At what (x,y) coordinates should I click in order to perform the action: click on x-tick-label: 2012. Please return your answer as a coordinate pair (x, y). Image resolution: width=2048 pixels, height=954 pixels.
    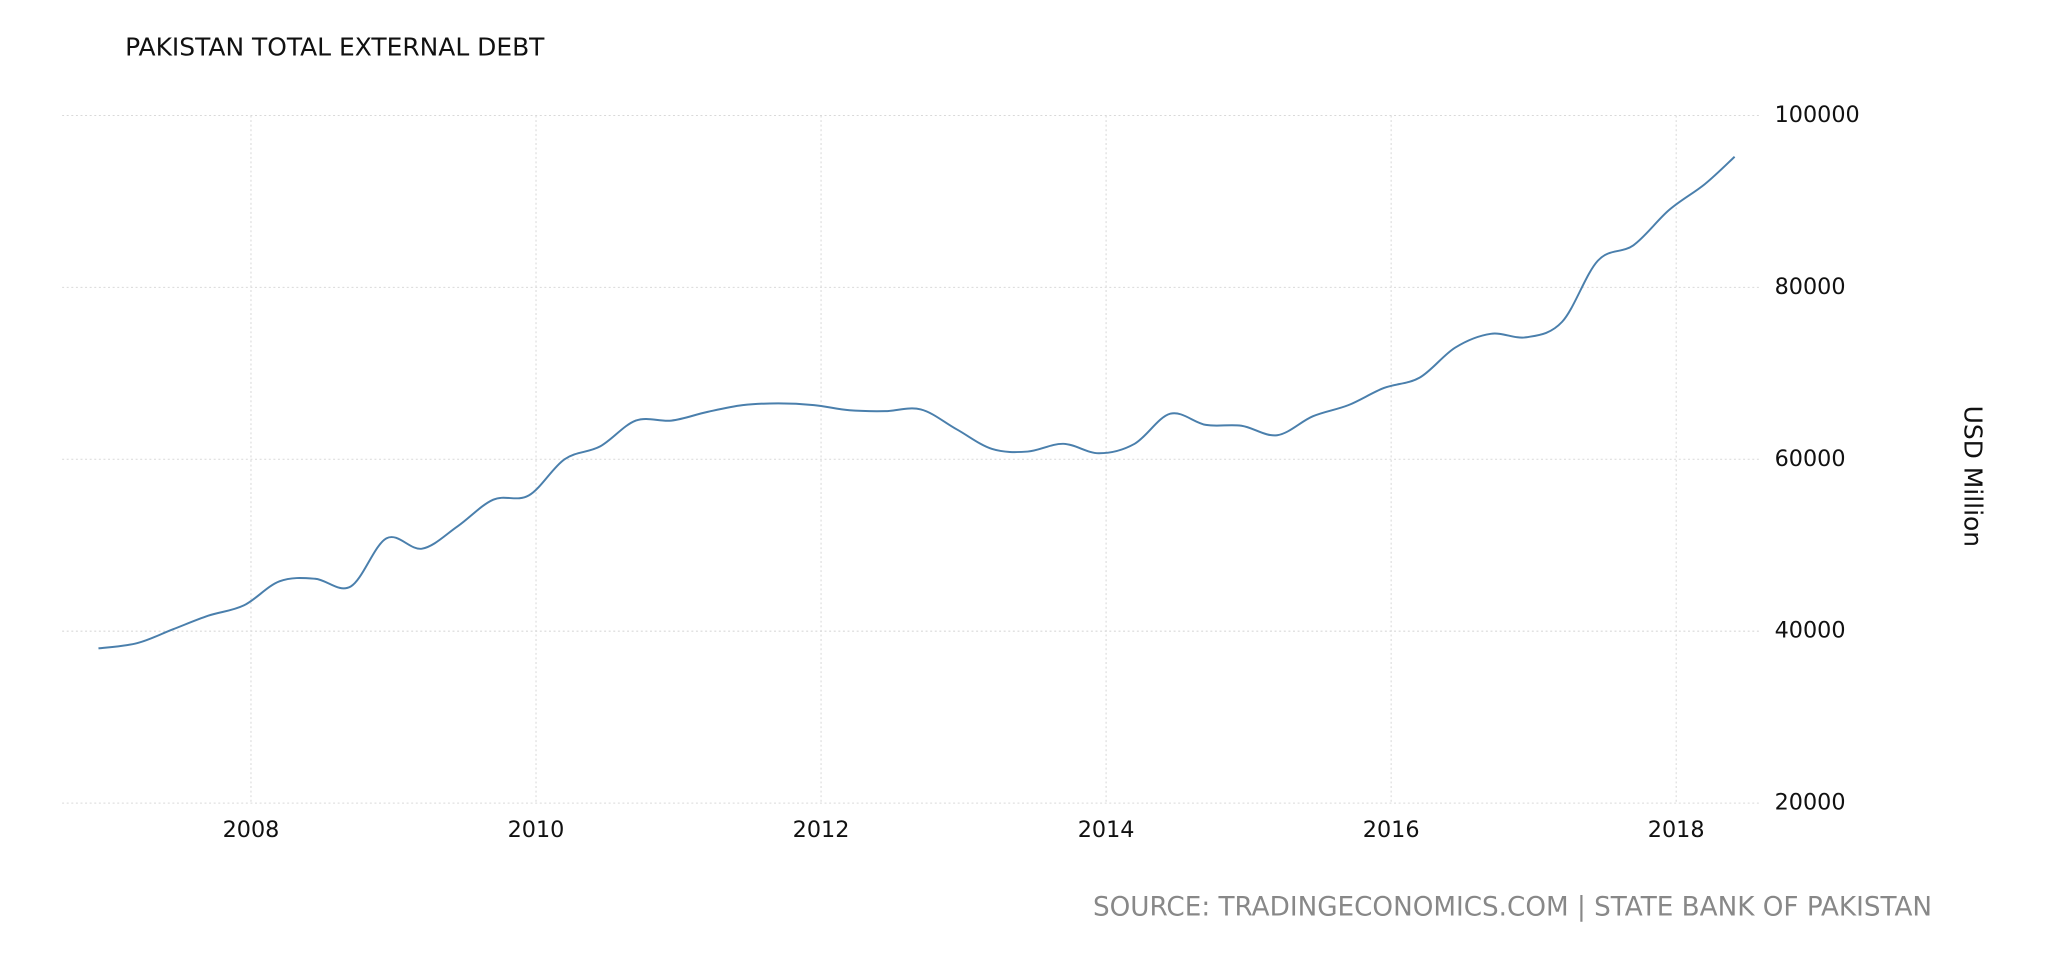
    Looking at the image, I should click on (821, 830).